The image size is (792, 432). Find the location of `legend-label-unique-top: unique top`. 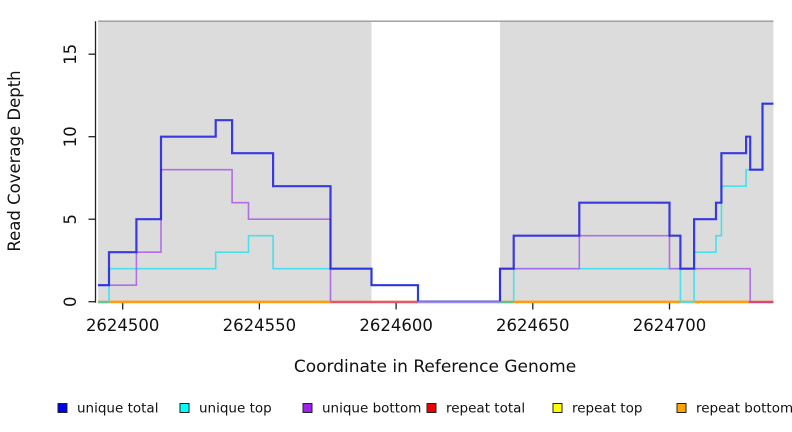

legend-label-unique-top: unique top is located at coordinates (235, 409).